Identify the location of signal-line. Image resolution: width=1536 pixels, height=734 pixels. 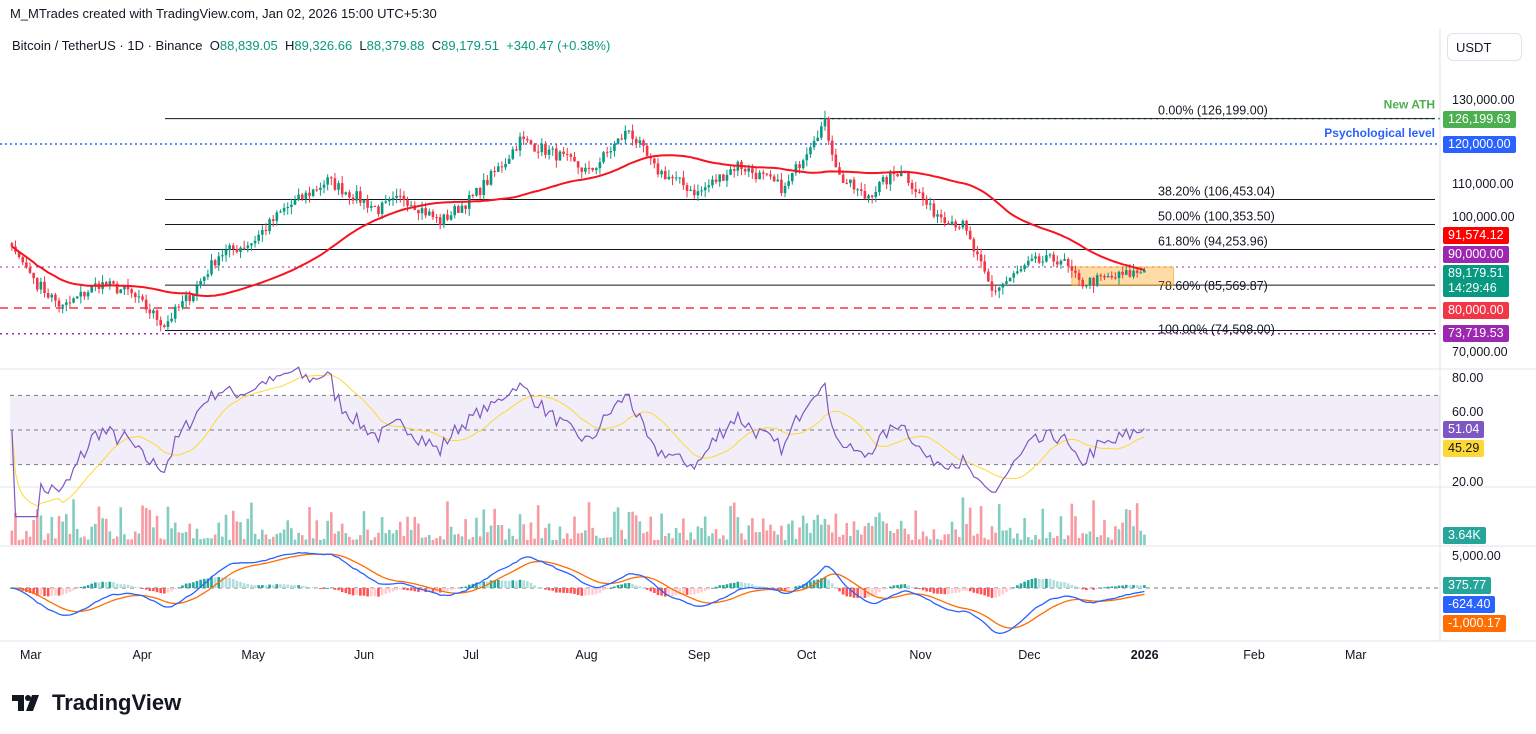
(578, 591).